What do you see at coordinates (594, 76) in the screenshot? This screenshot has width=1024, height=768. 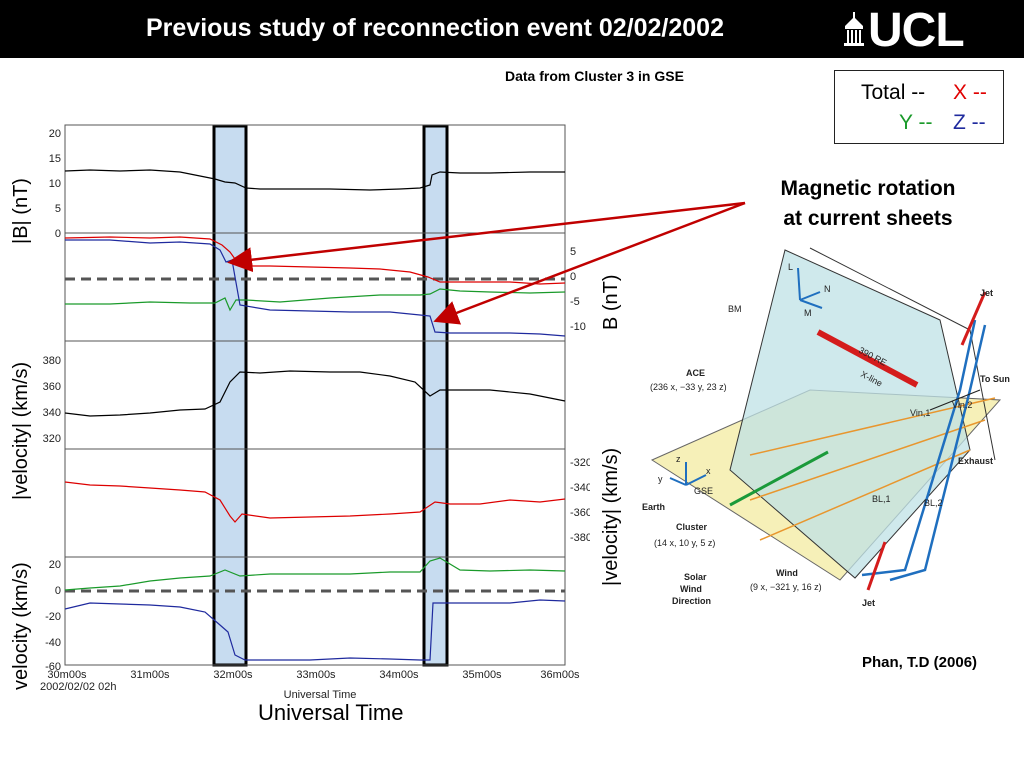 I see `subtitle: Data from Cluster 3 in GSE` at bounding box center [594, 76].